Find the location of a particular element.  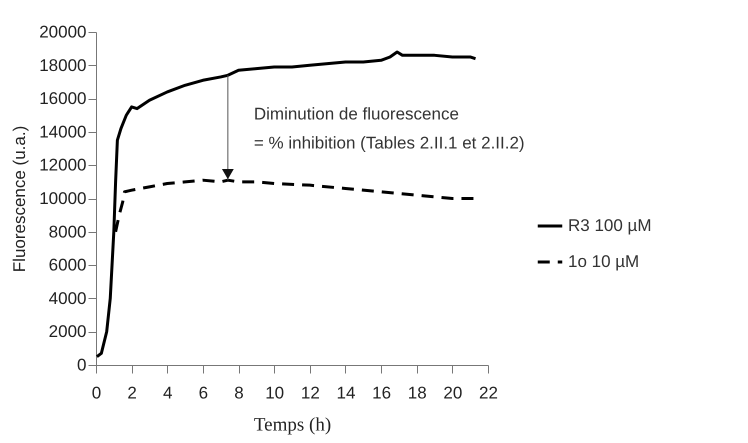

x-tick-label: 8 is located at coordinates (239, 393).